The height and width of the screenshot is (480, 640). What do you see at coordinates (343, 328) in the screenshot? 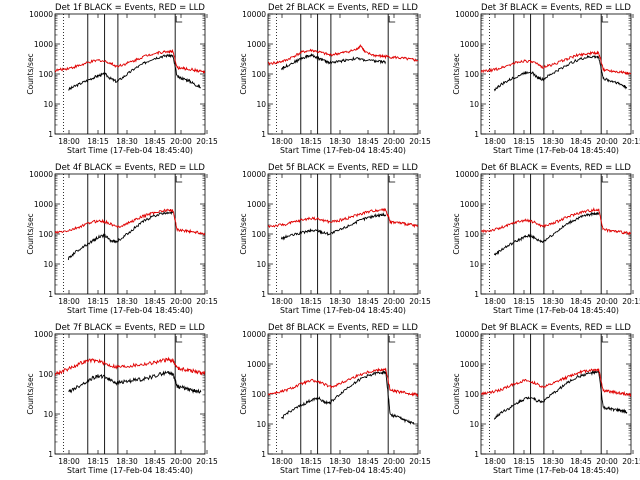
I see `chart-title: Det 8f BLACK = Events, RED = LLD` at bounding box center [343, 328].